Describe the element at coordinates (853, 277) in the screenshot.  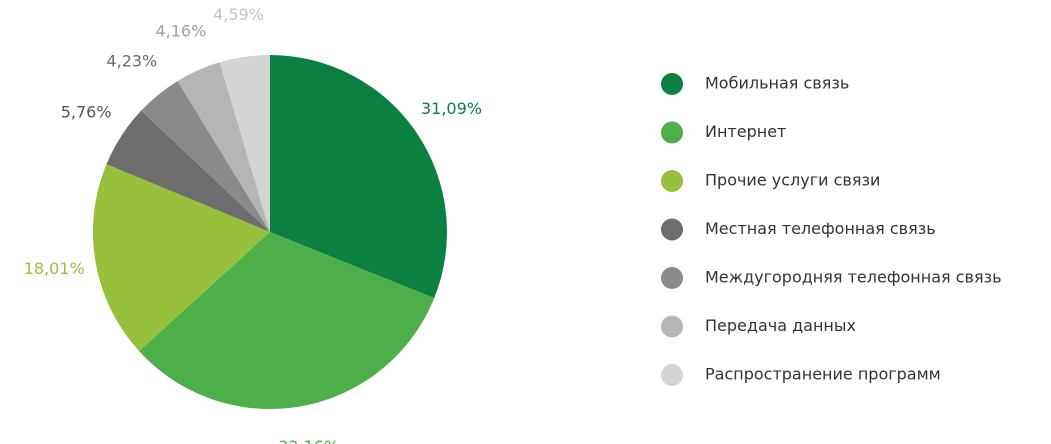
I see `legend-label: Междугородняя телефонная связь` at that location.